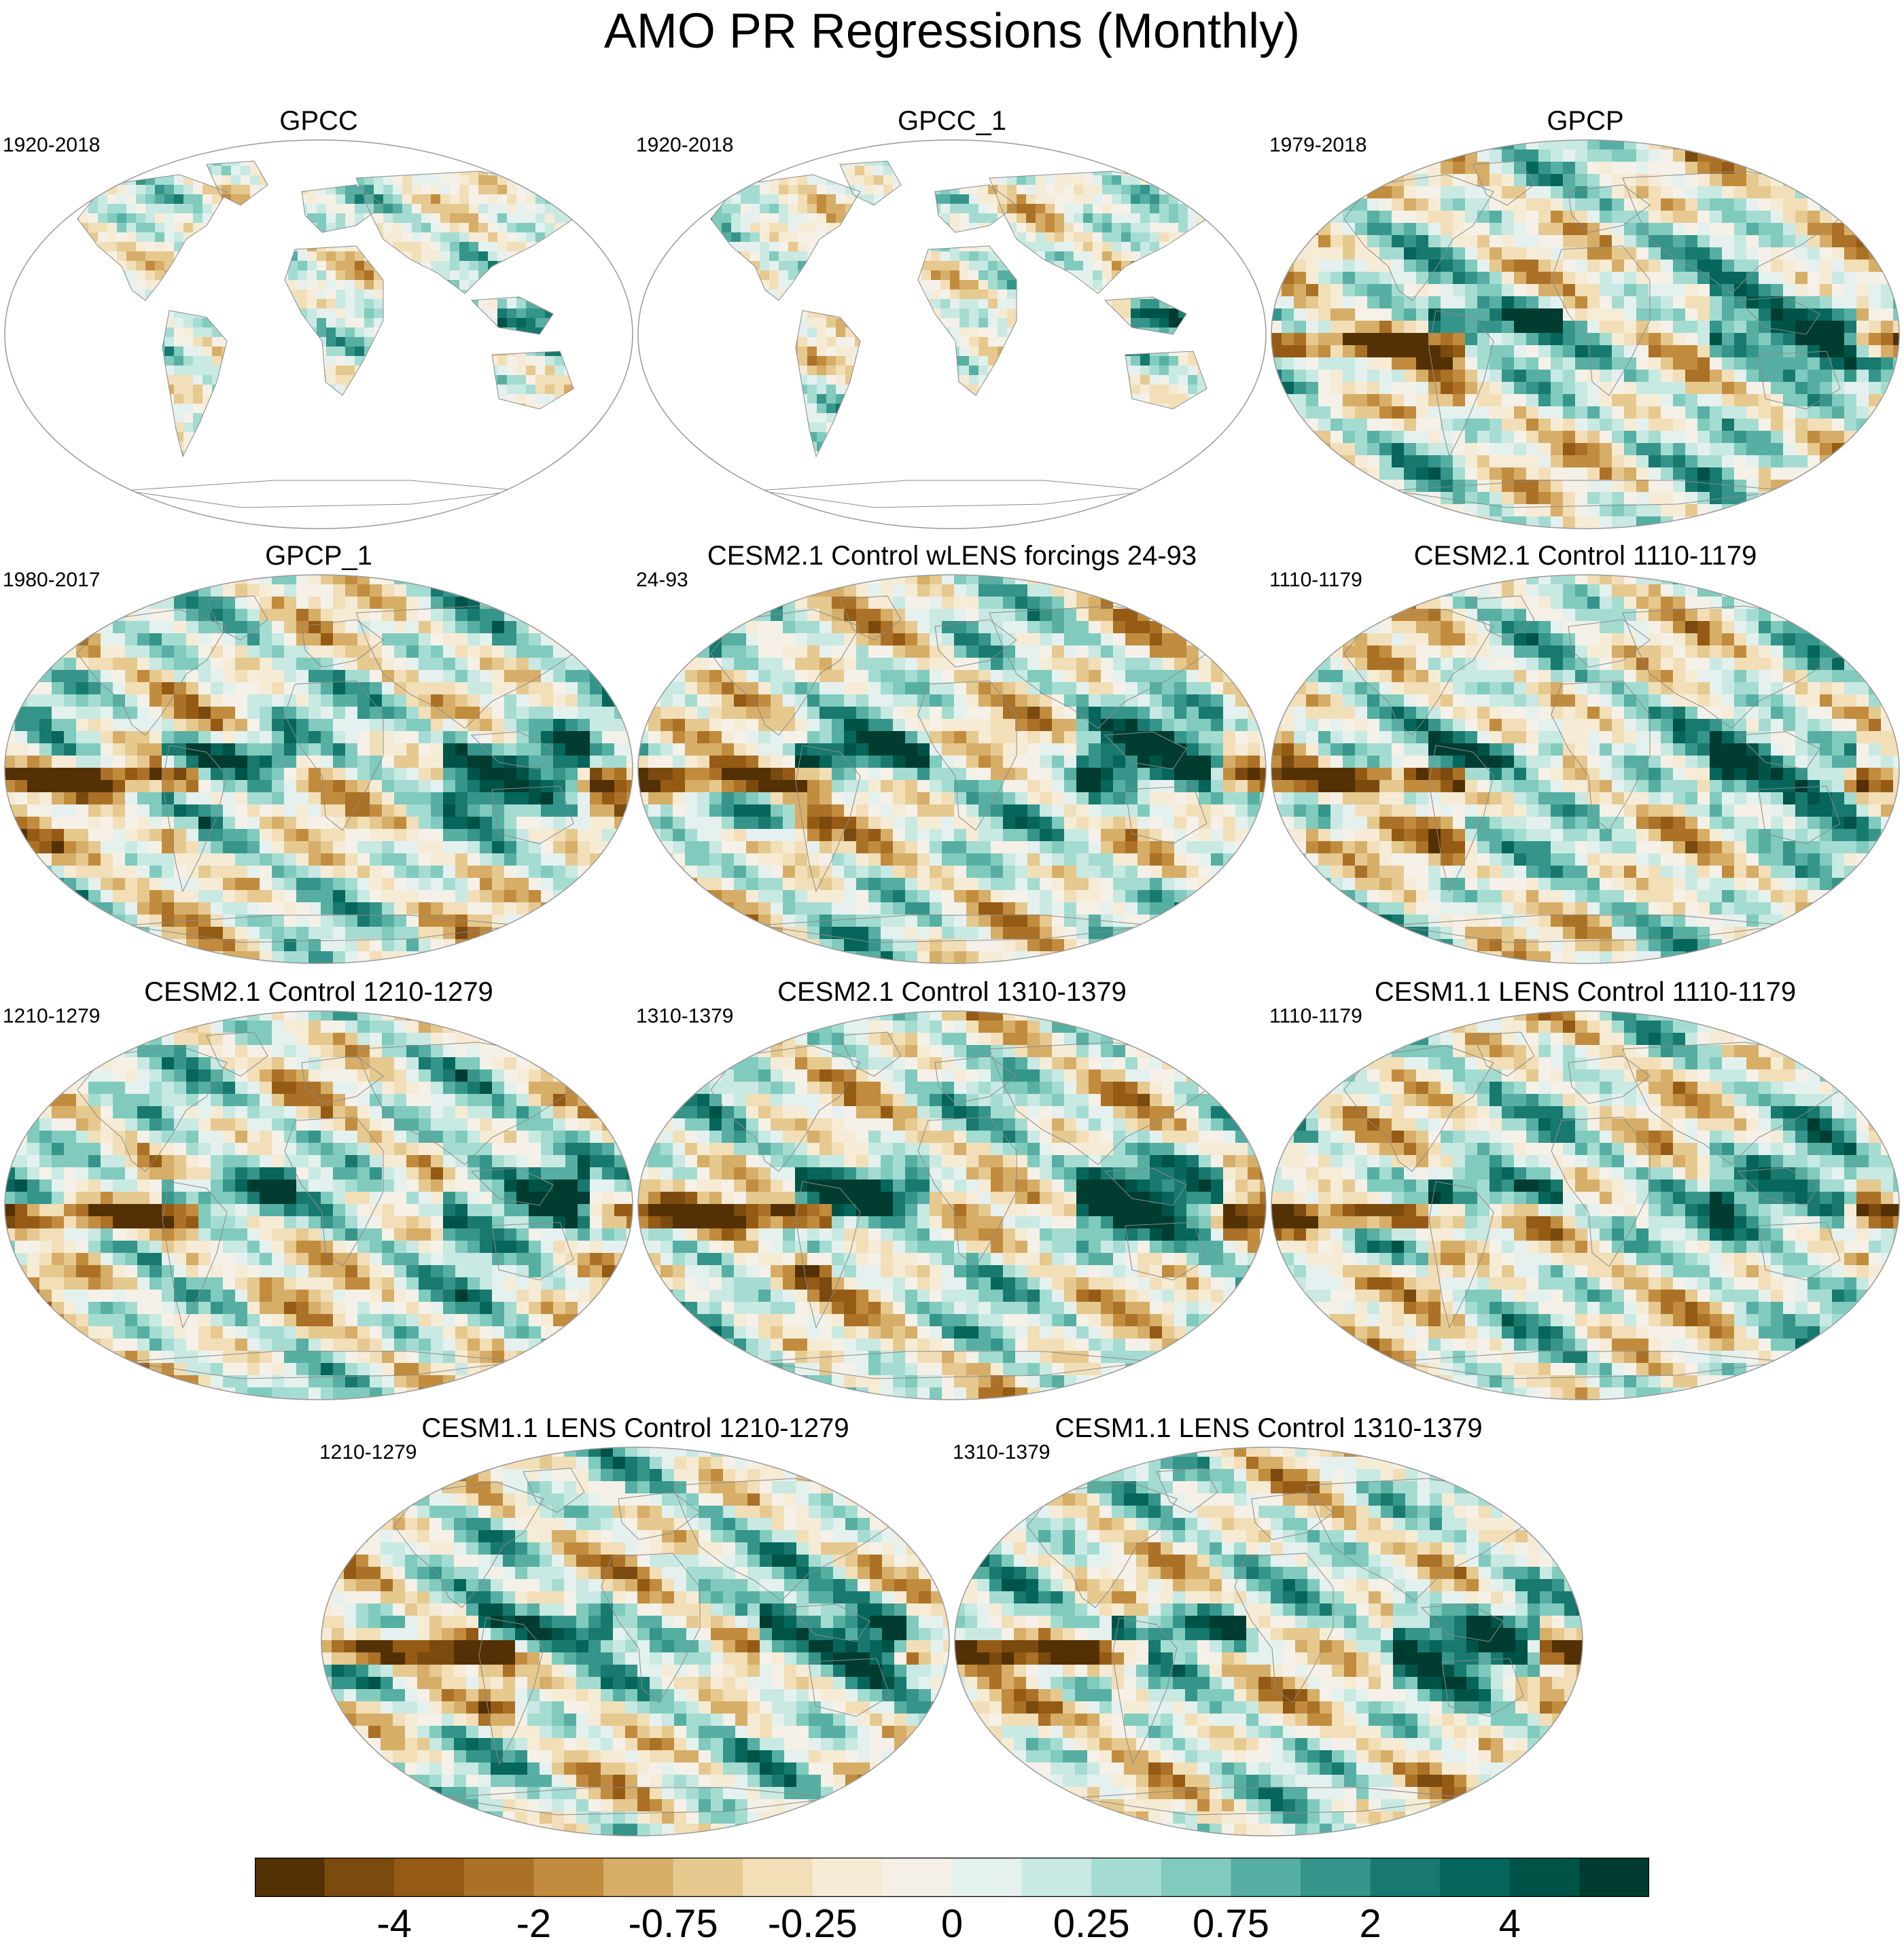 The image size is (1904, 1950). What do you see at coordinates (152, 238) in the screenshot?
I see `coastline-northAmerica` at bounding box center [152, 238].